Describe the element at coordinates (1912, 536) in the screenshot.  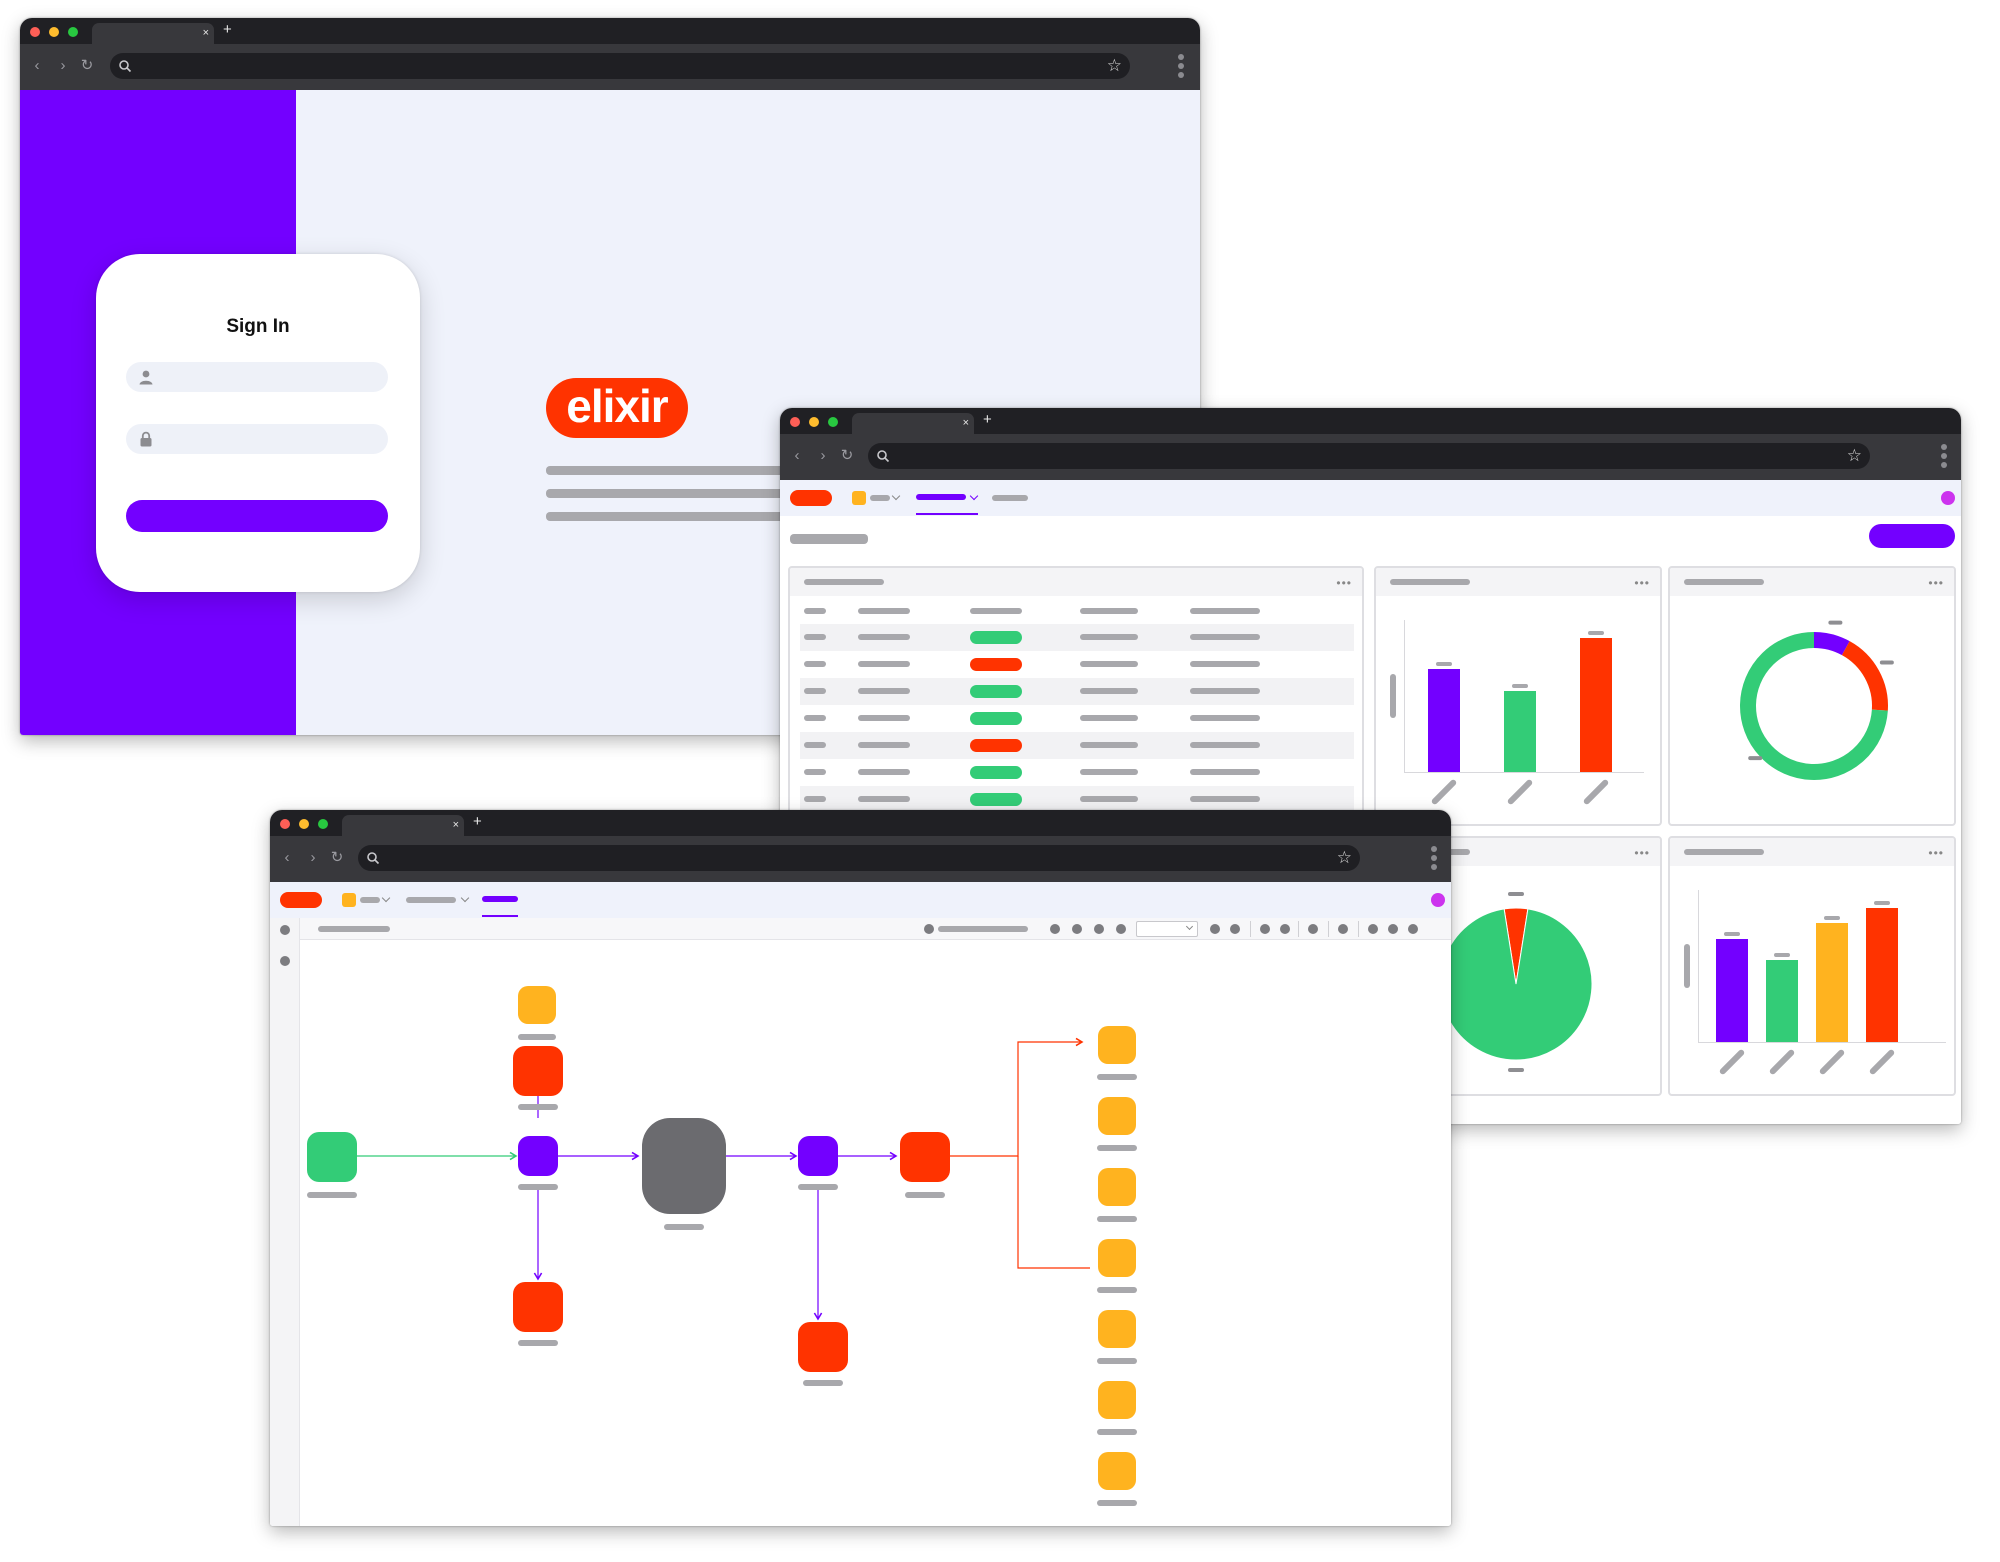
I see `primary-action-button` at that location.